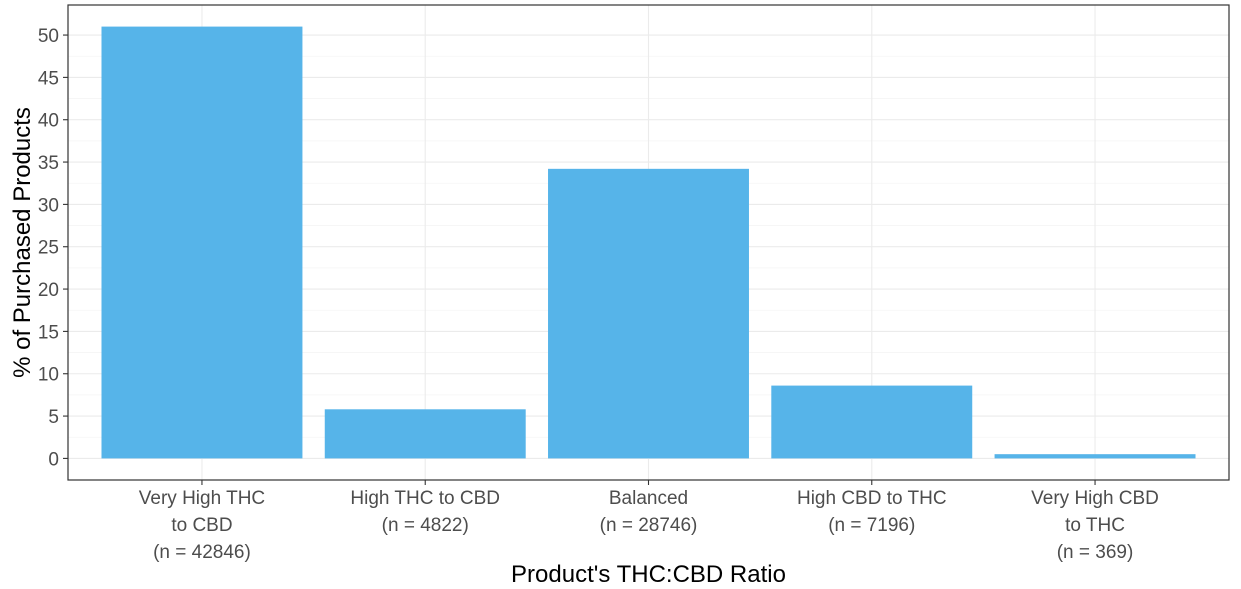 The width and height of the screenshot is (1241, 589). Describe the element at coordinates (48, 332) in the screenshot. I see `y-tick-label: 15` at that location.